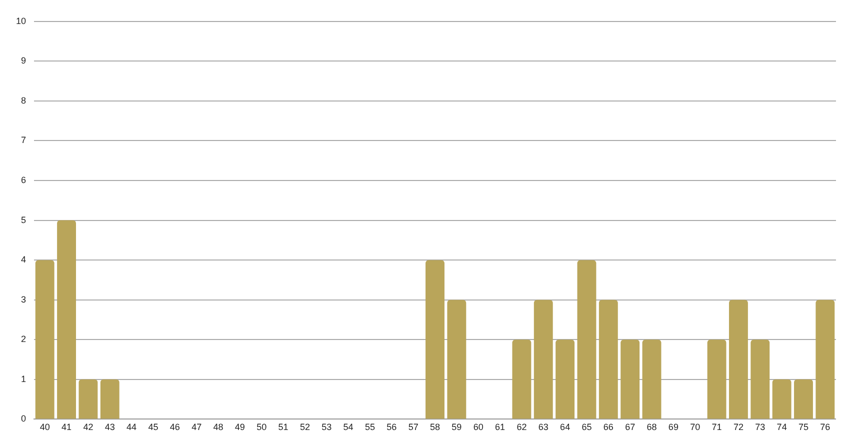 The width and height of the screenshot is (844, 444). What do you see at coordinates (521, 427) in the screenshot?
I see `x-tick-label: 62` at bounding box center [521, 427].